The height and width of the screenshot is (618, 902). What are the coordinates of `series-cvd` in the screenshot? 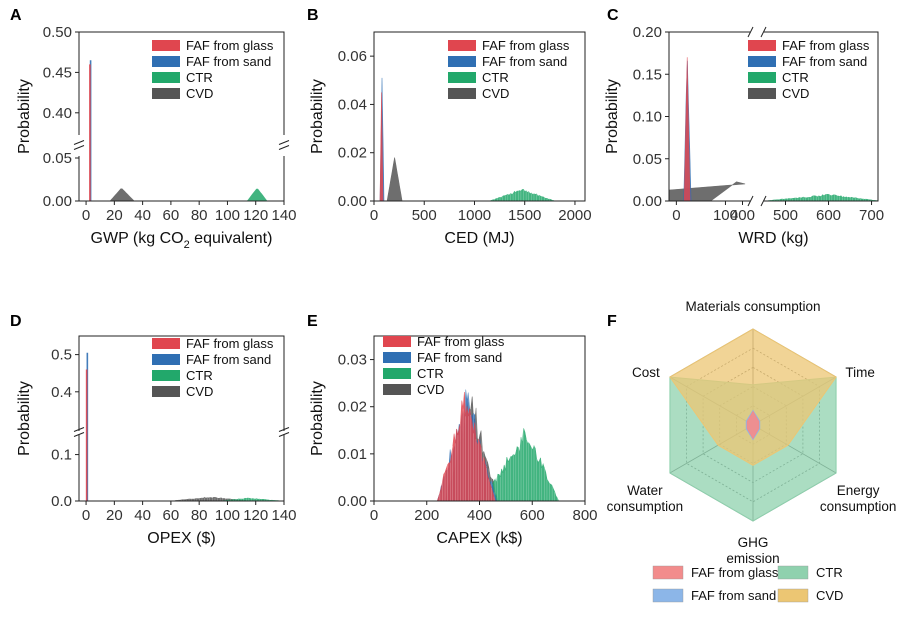 It's located at (122, 194).